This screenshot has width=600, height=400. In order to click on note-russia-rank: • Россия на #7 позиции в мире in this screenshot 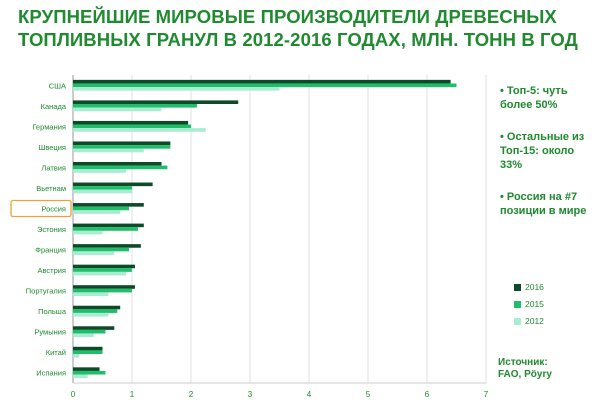, I will do `click(543, 204)`.